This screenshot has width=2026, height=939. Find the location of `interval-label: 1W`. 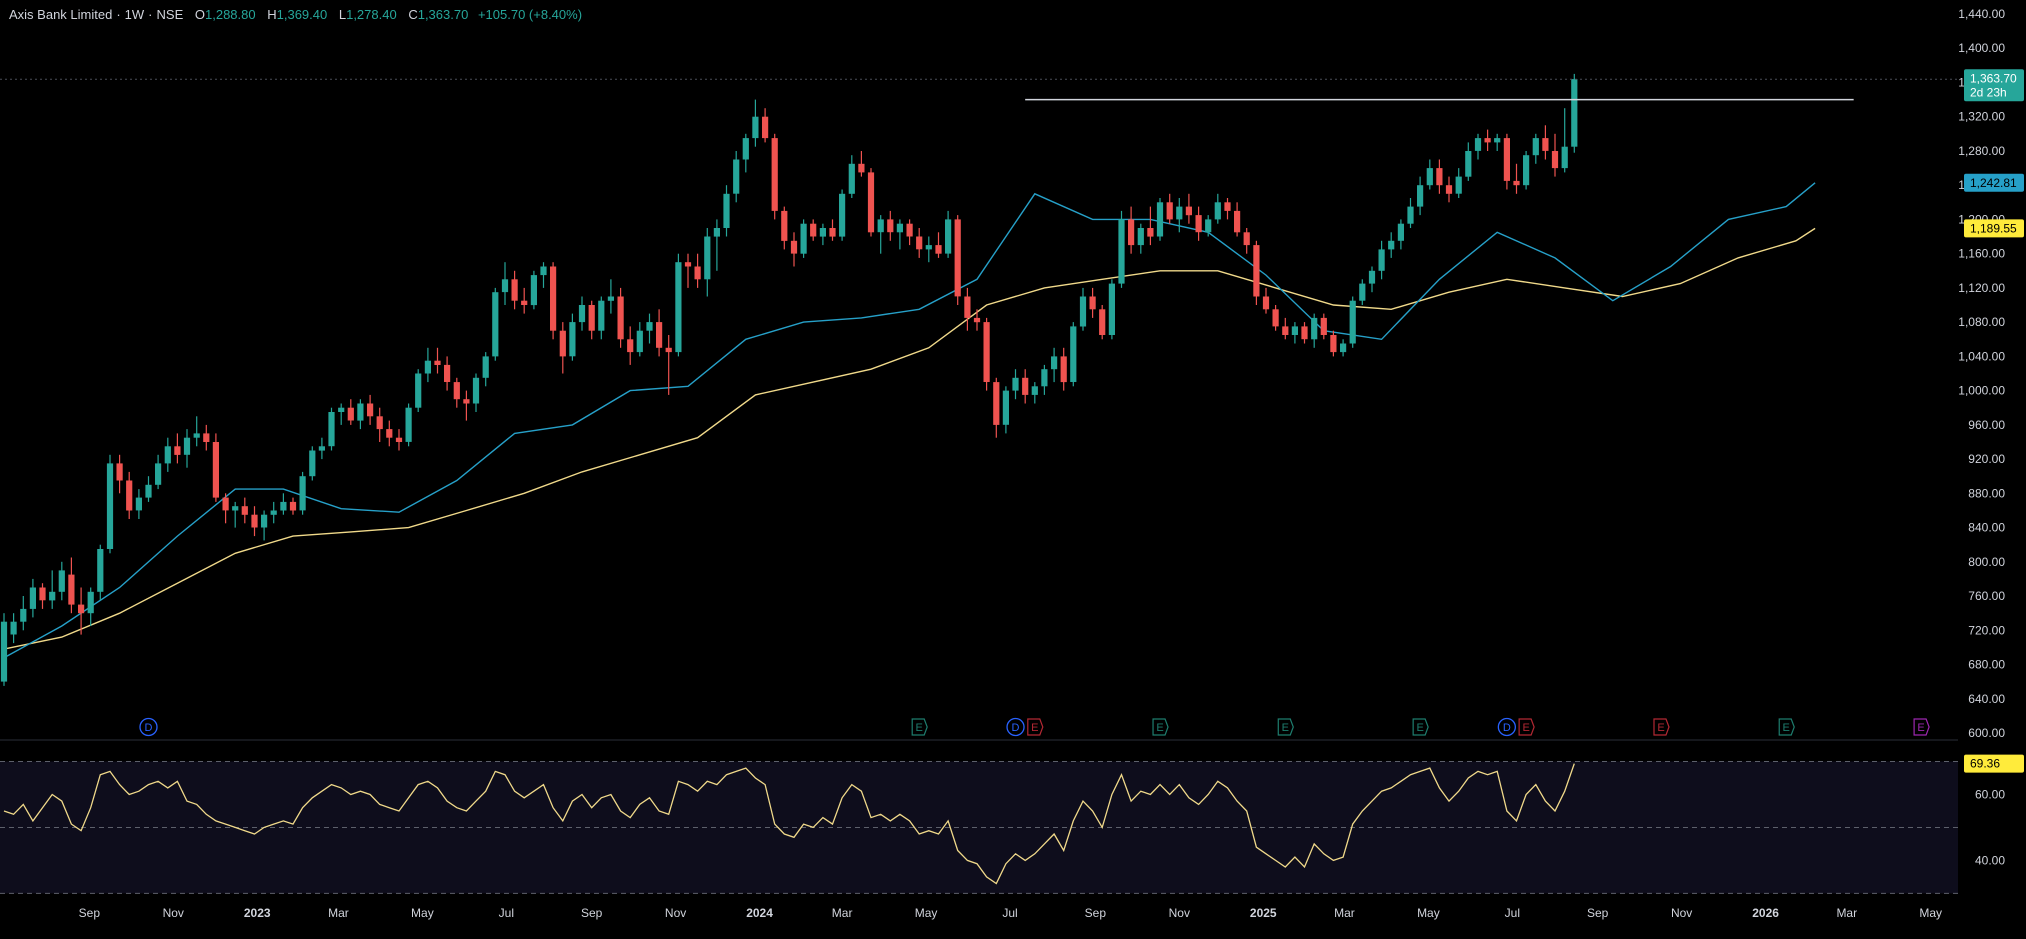

interval-label: 1W is located at coordinates (134, 14).